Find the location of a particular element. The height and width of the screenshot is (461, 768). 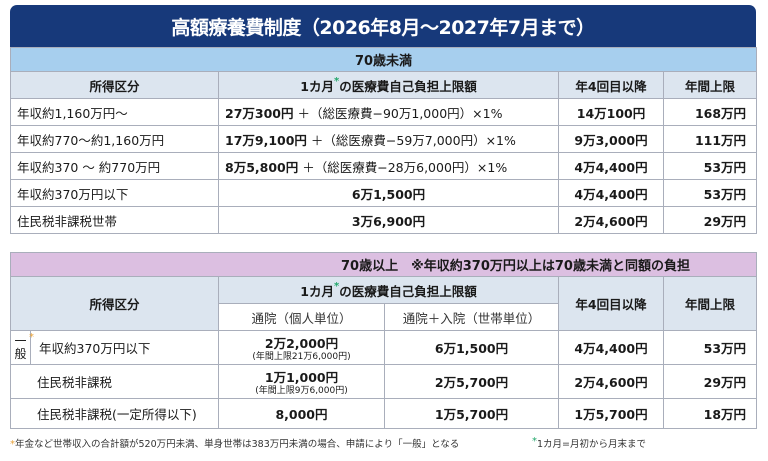

table-row: 年収約370万円以下 6万1,500円 4万4,400円 53万円 is located at coordinates (384, 193).